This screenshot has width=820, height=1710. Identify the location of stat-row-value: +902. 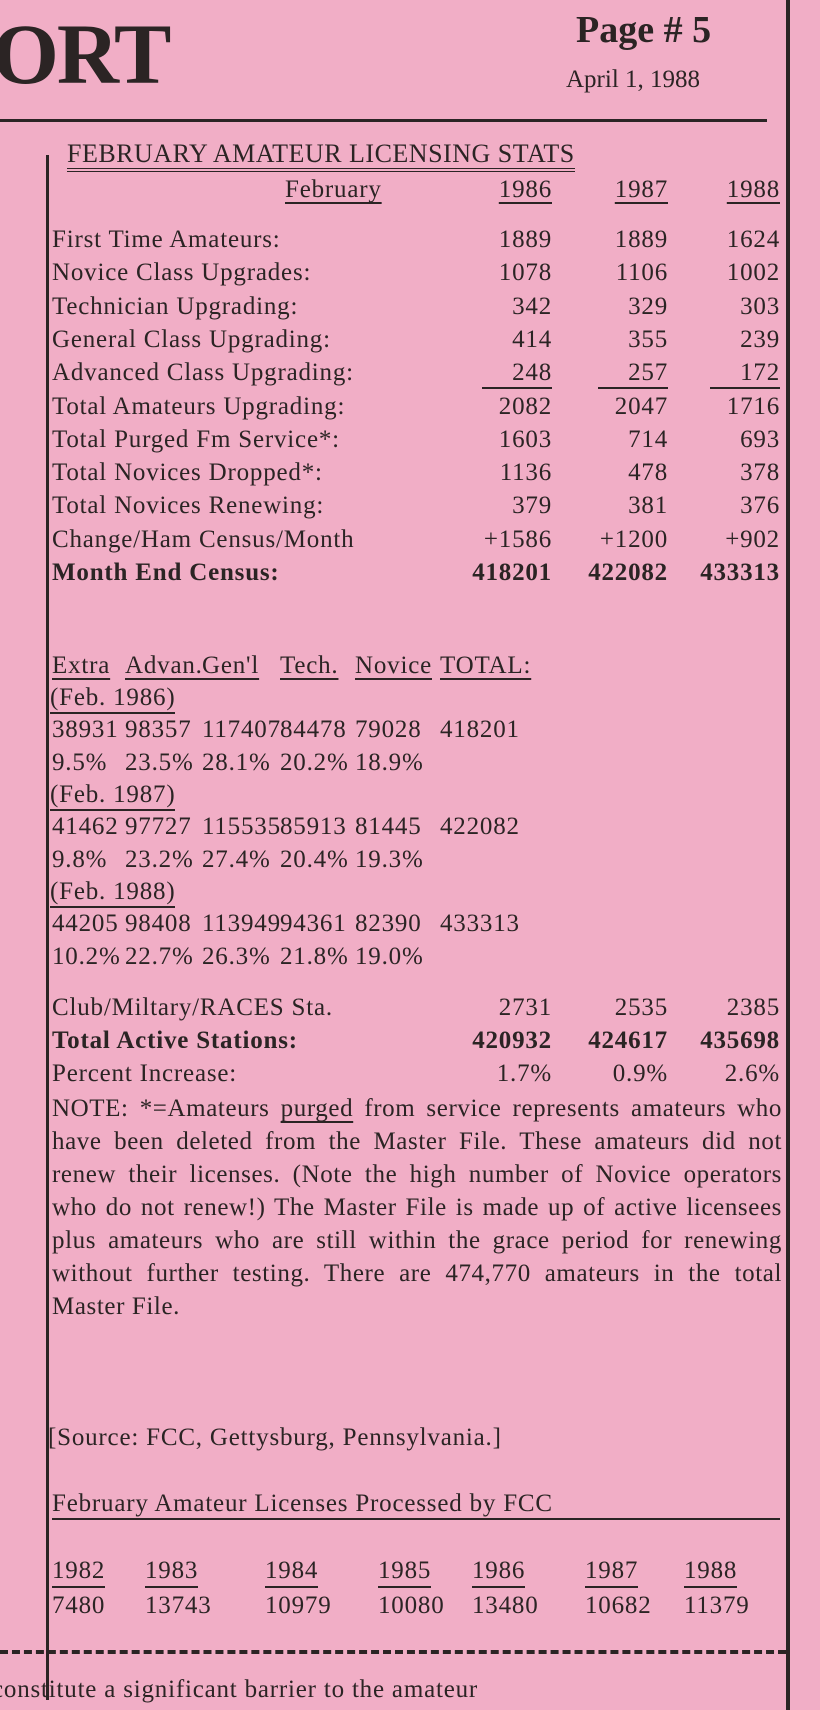
(752, 539).